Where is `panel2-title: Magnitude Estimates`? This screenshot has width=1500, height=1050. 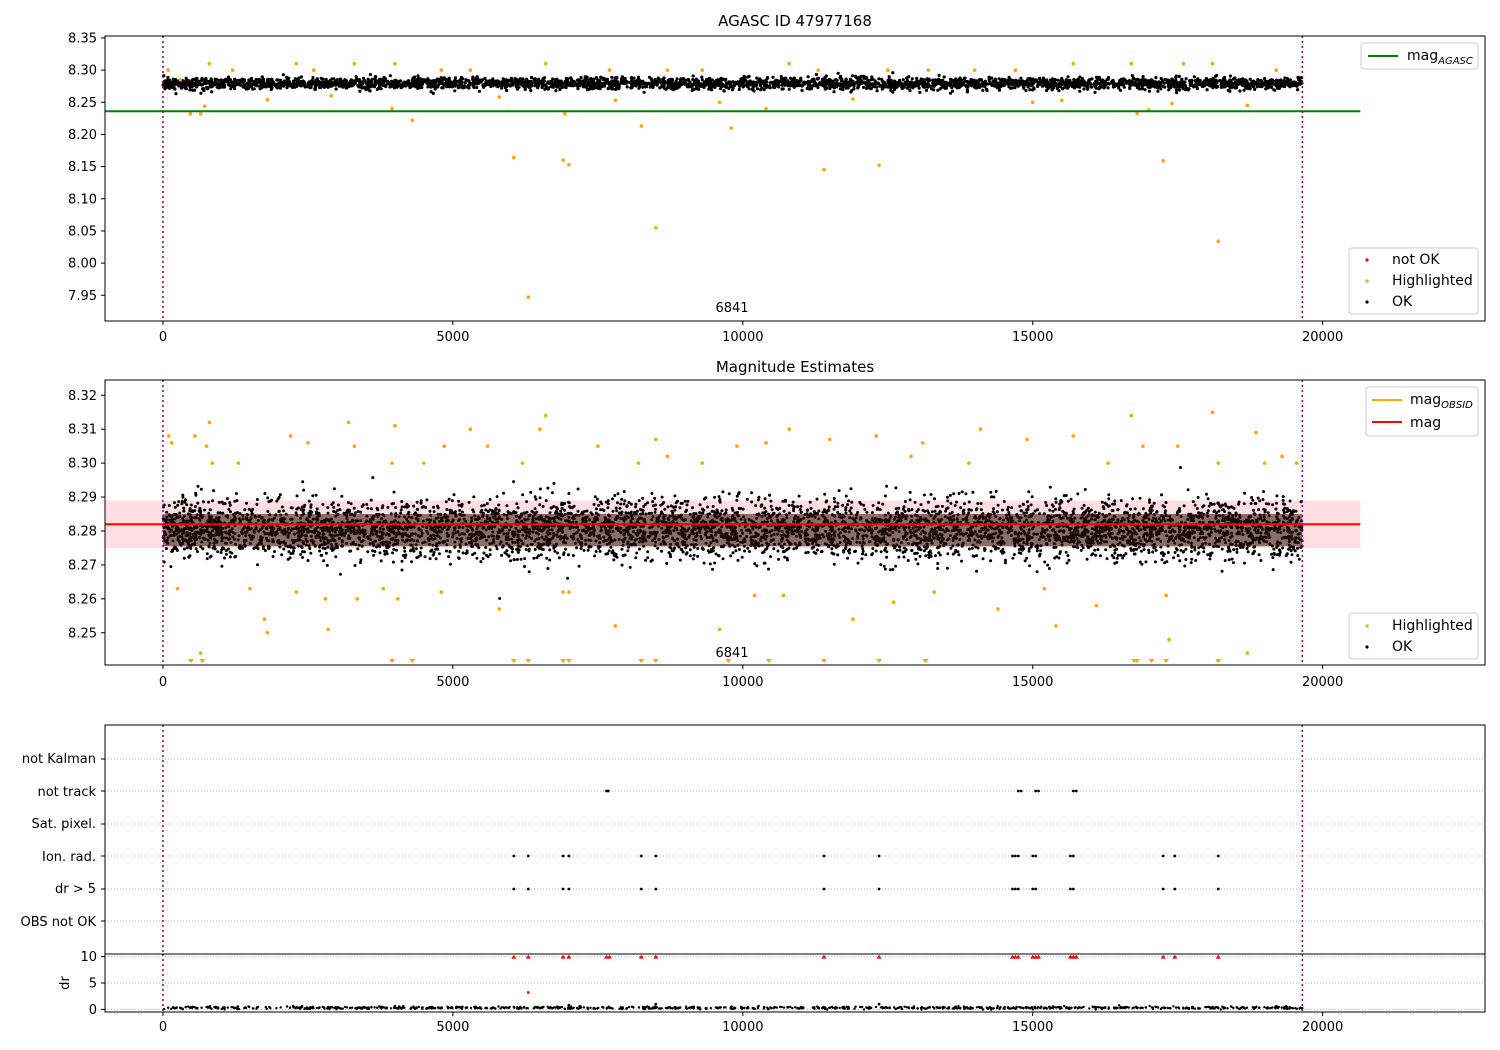
panel2-title: Magnitude Estimates is located at coordinates (795, 367).